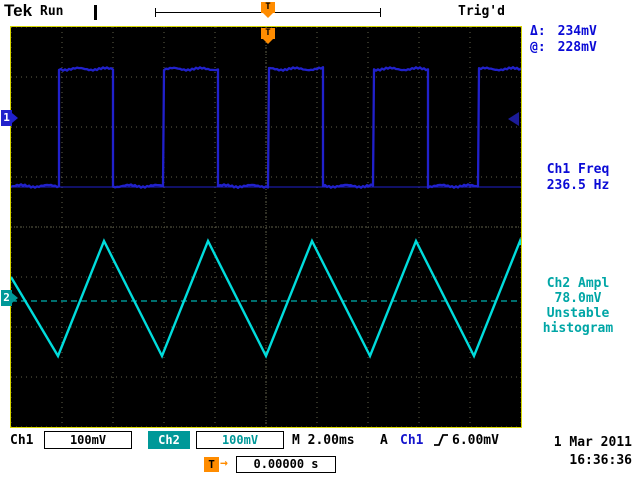 The image size is (640, 480). What do you see at coordinates (592, 442) in the screenshot?
I see `date-readout: 1 Mar 2011` at bounding box center [592, 442].